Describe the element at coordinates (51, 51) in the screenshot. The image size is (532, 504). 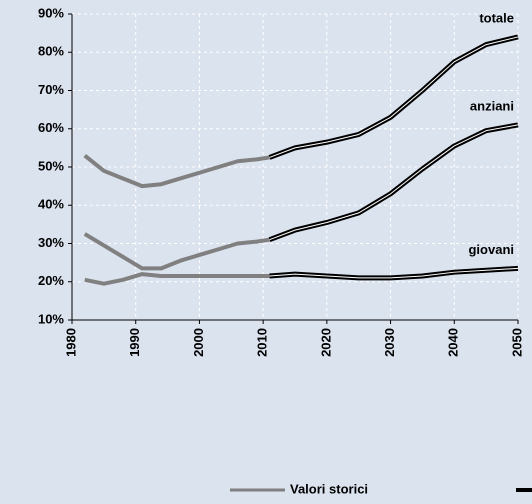
I see `y-tick-label: 80%` at that location.